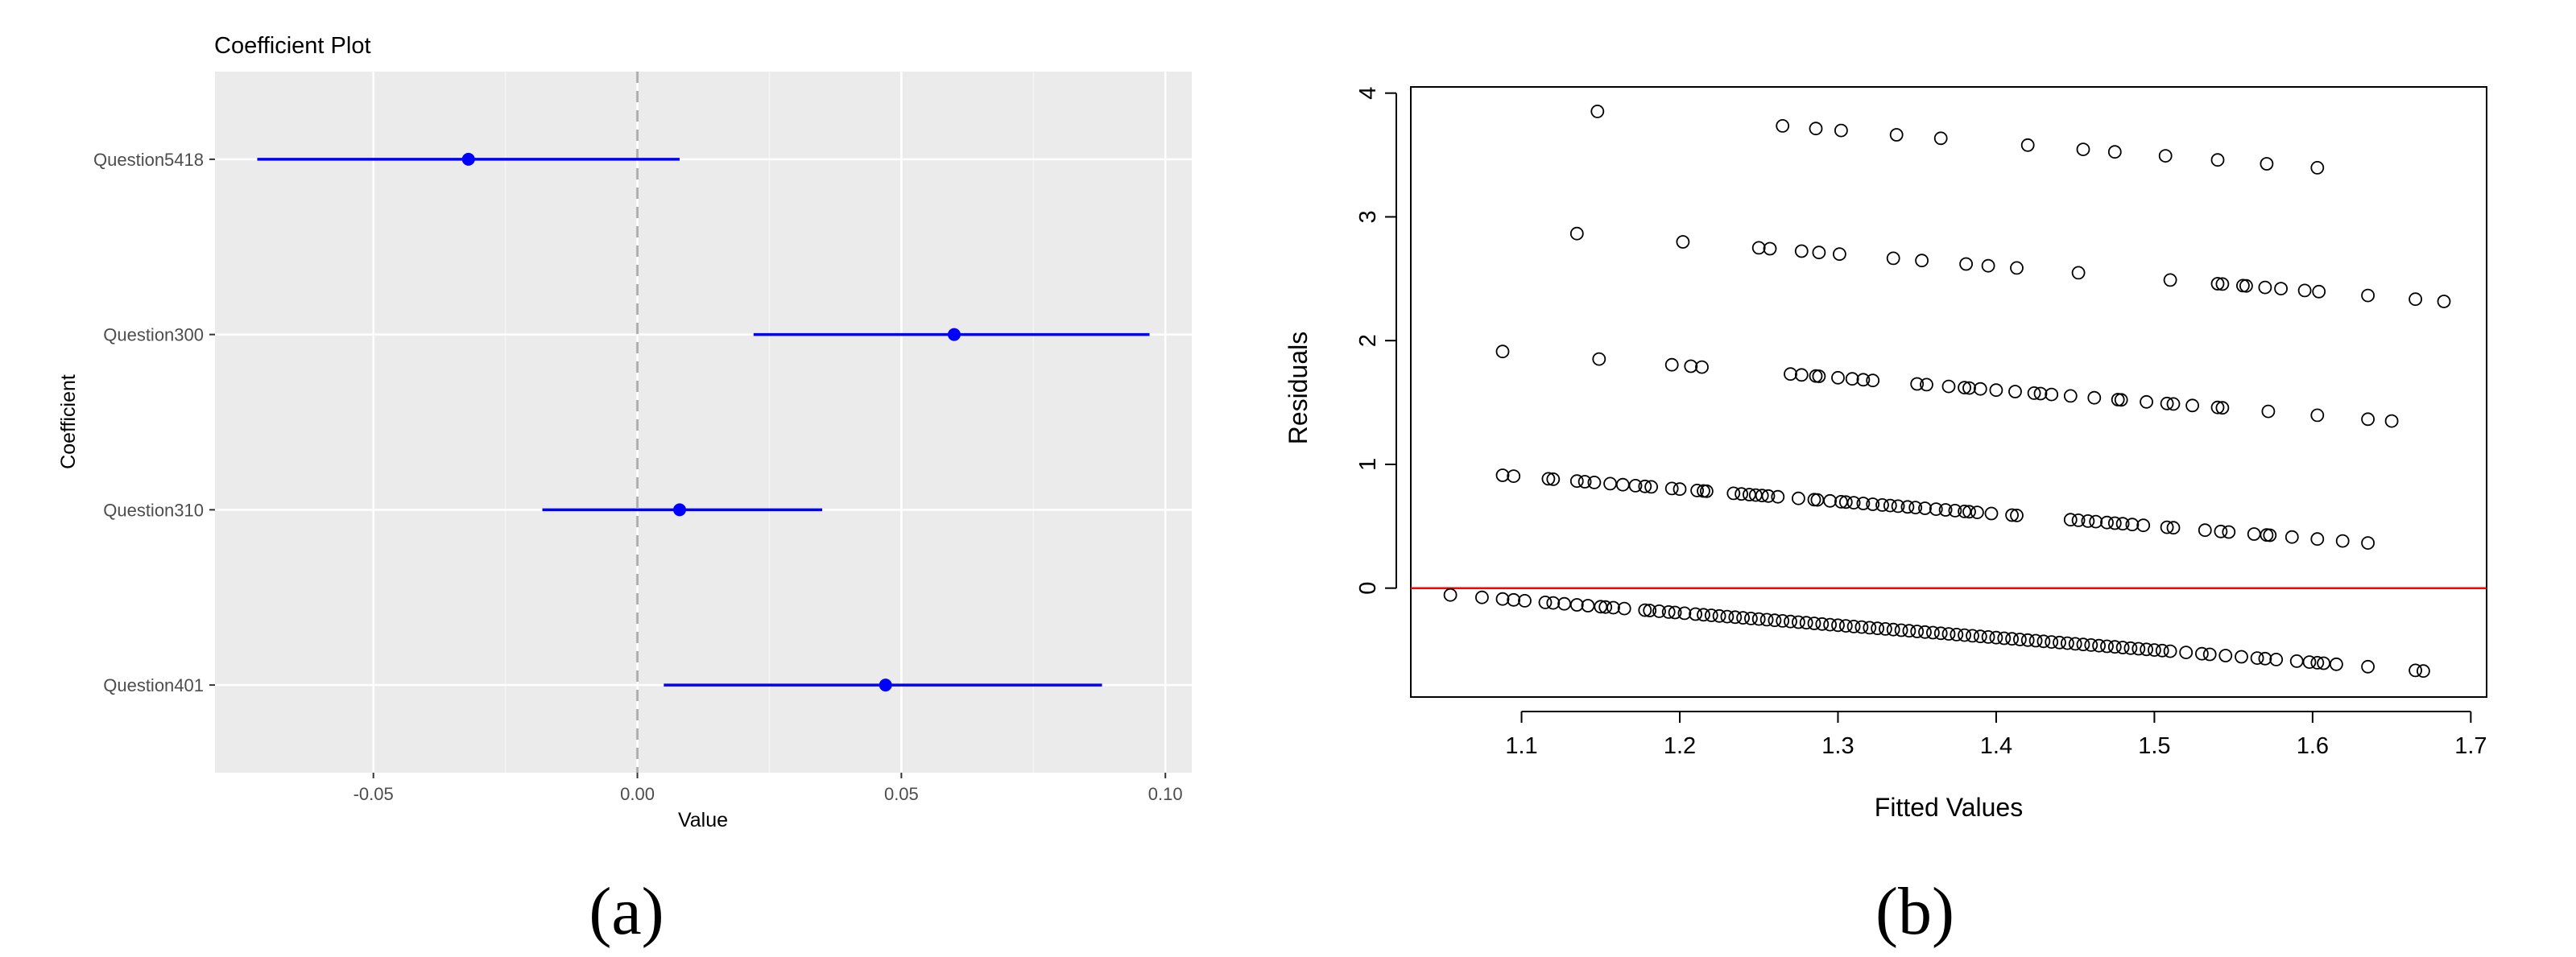 This screenshot has height=957, width=2576. I want to click on residual-x-axis-label: Fitted Values, so click(1949, 807).